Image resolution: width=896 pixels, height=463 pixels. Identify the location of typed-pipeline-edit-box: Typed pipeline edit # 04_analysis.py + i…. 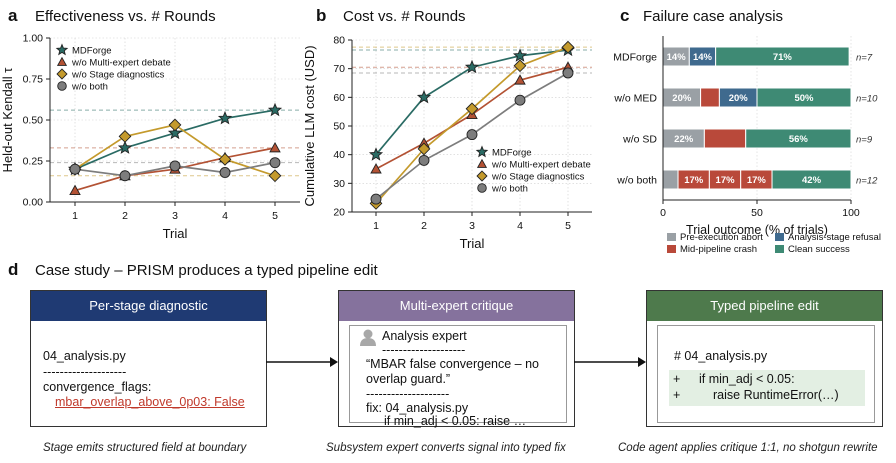
(764, 358).